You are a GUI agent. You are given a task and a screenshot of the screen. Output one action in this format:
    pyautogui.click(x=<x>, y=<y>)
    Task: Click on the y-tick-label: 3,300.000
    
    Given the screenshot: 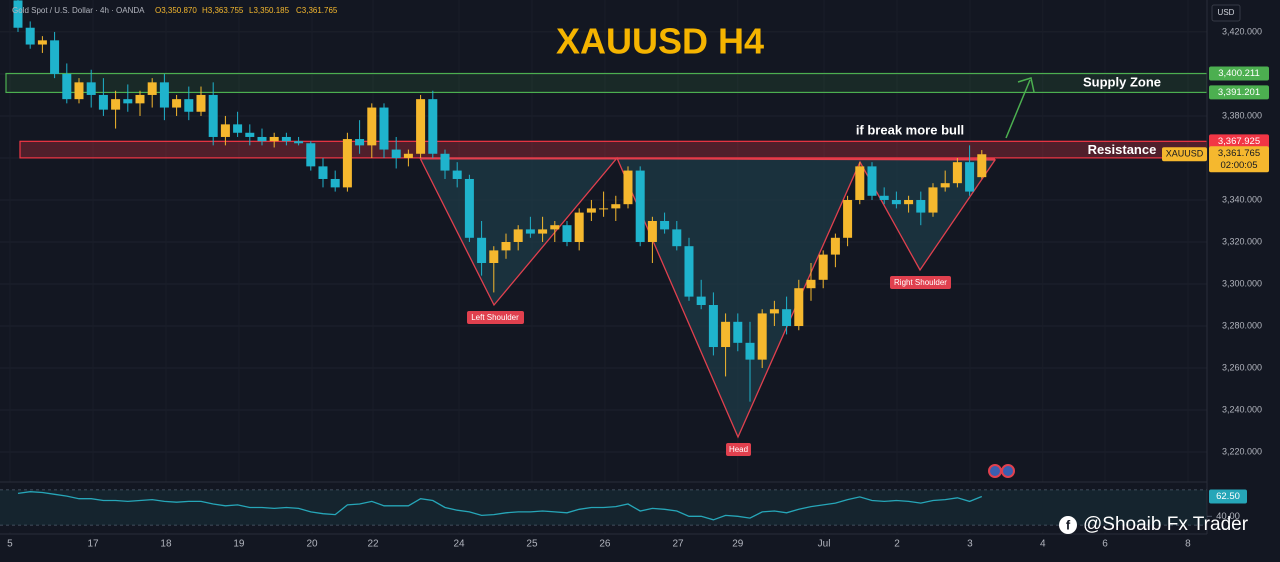 What is the action you would take?
    pyautogui.click(x=1242, y=283)
    